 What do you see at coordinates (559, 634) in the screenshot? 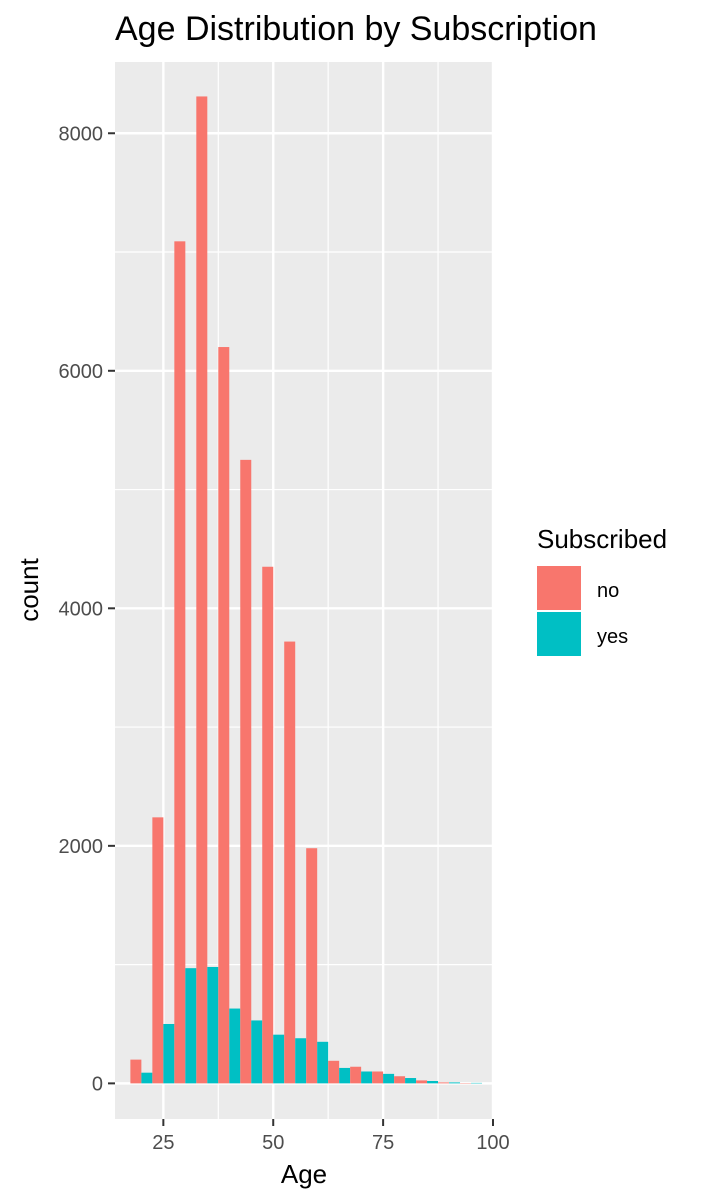
I see `legend-key-yes` at bounding box center [559, 634].